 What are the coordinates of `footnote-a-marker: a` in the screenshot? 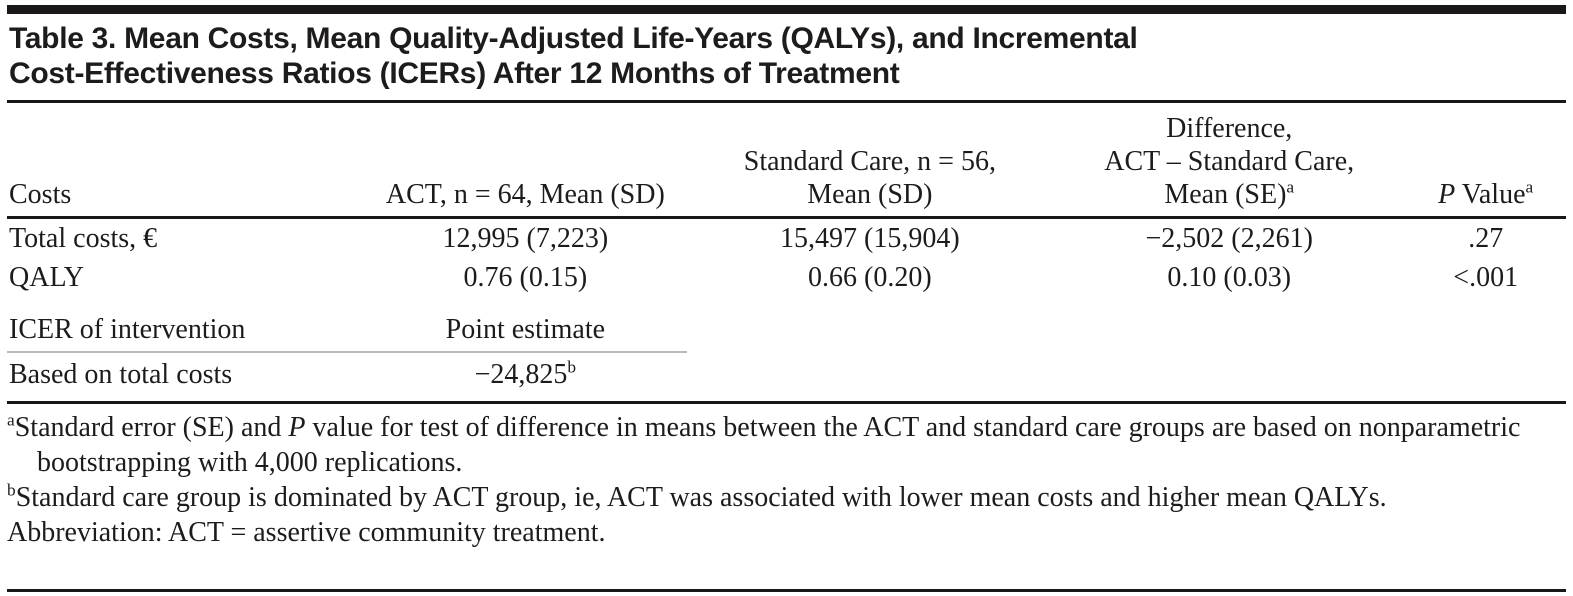 It's located at (11, 420).